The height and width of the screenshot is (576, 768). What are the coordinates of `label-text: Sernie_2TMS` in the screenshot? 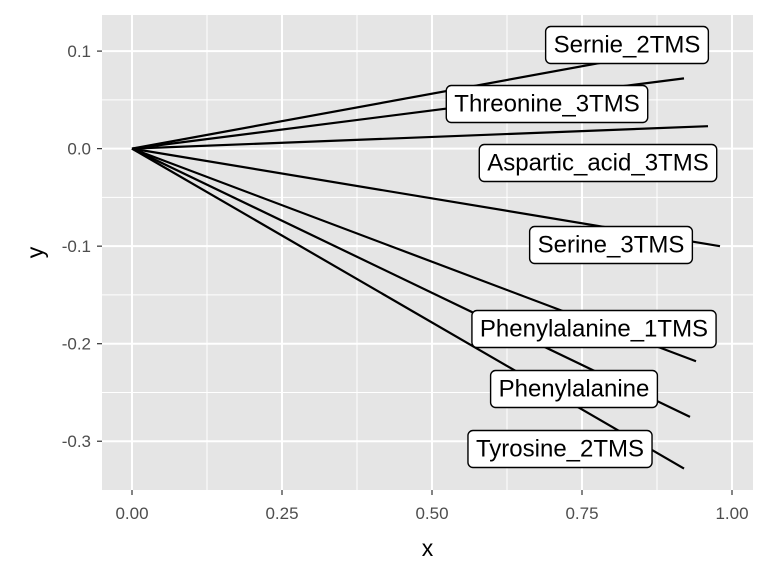 It's located at (627, 45).